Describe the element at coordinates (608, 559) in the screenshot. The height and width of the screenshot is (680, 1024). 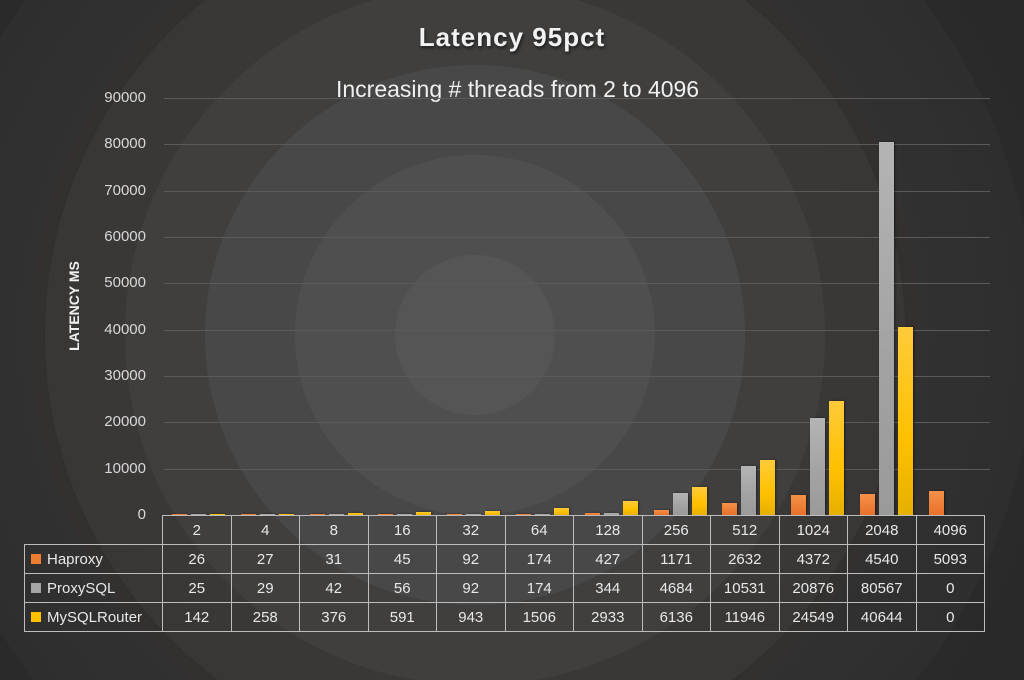
I see `table-cell: 427` at that location.